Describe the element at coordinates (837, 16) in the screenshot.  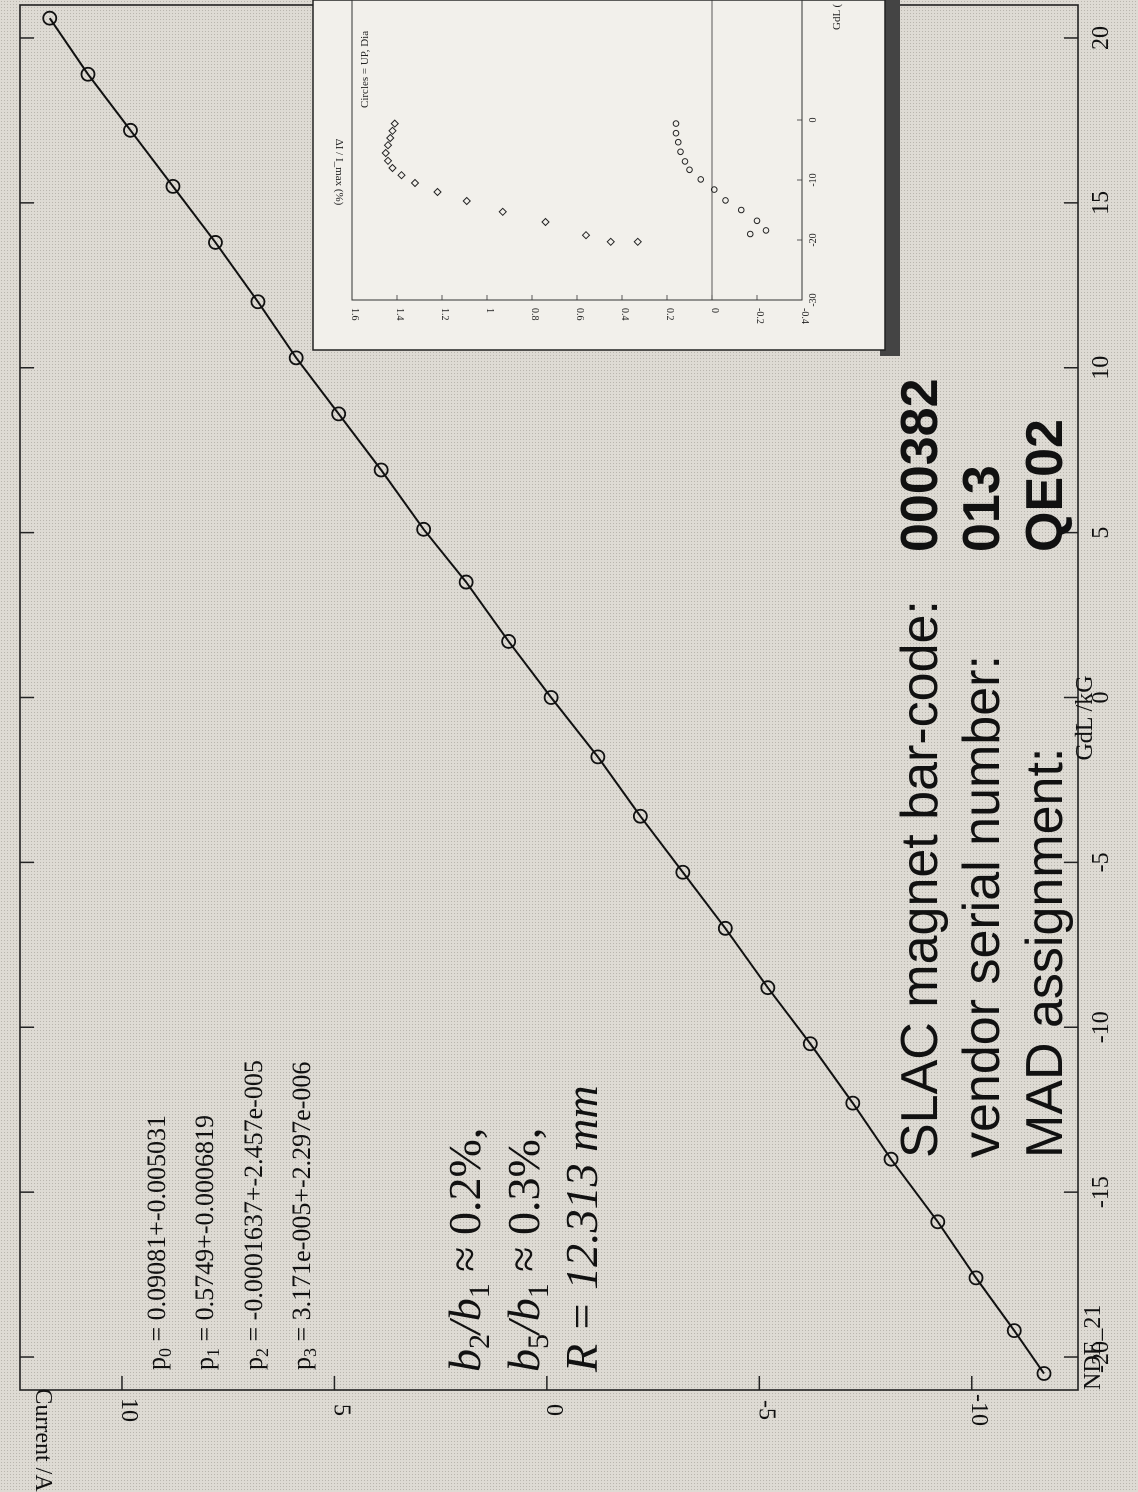
I see `inset-x-axis-title: GdL (` at that location.